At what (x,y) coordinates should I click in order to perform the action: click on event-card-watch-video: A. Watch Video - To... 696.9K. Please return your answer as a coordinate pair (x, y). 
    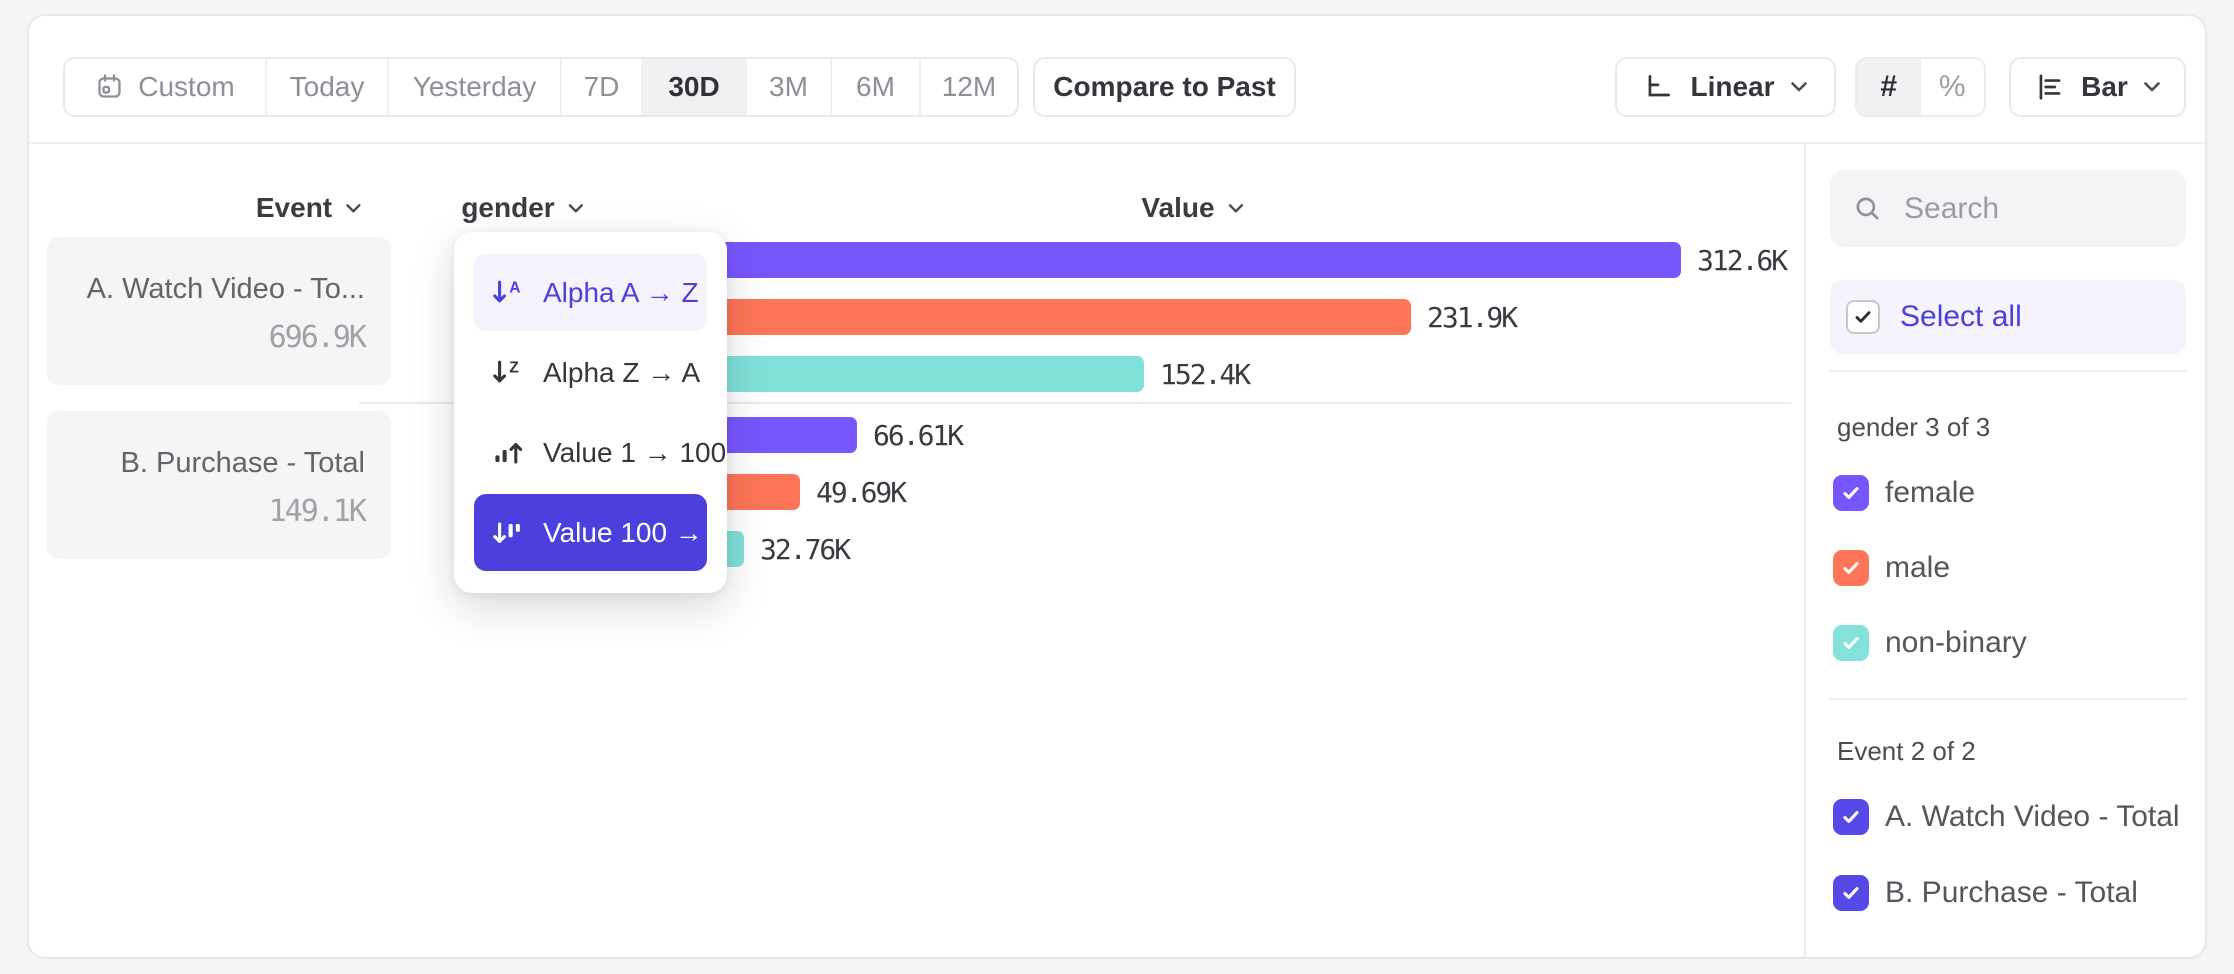
    Looking at the image, I should click on (219, 311).